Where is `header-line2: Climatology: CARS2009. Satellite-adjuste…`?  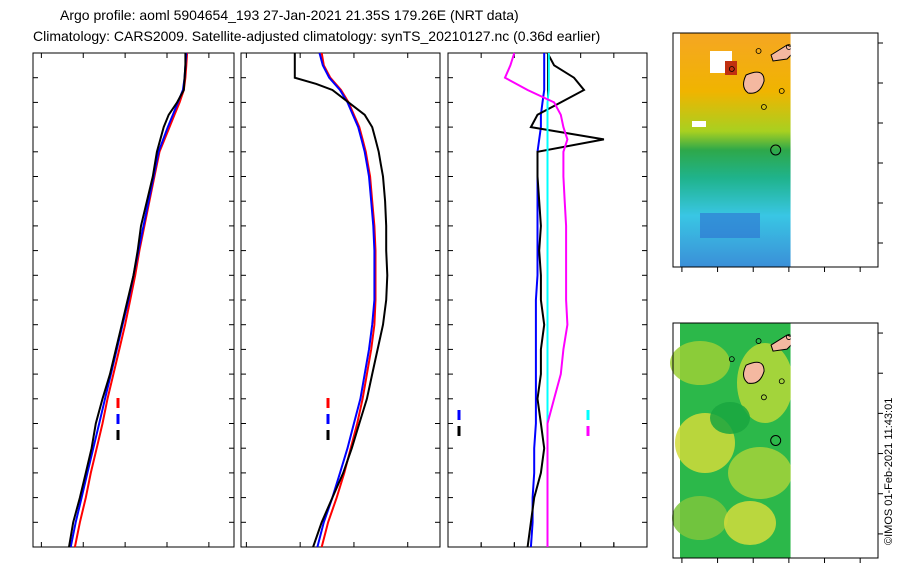 header-line2: Climatology: CARS2009. Satellite-adjuste… is located at coordinates (316, 36).